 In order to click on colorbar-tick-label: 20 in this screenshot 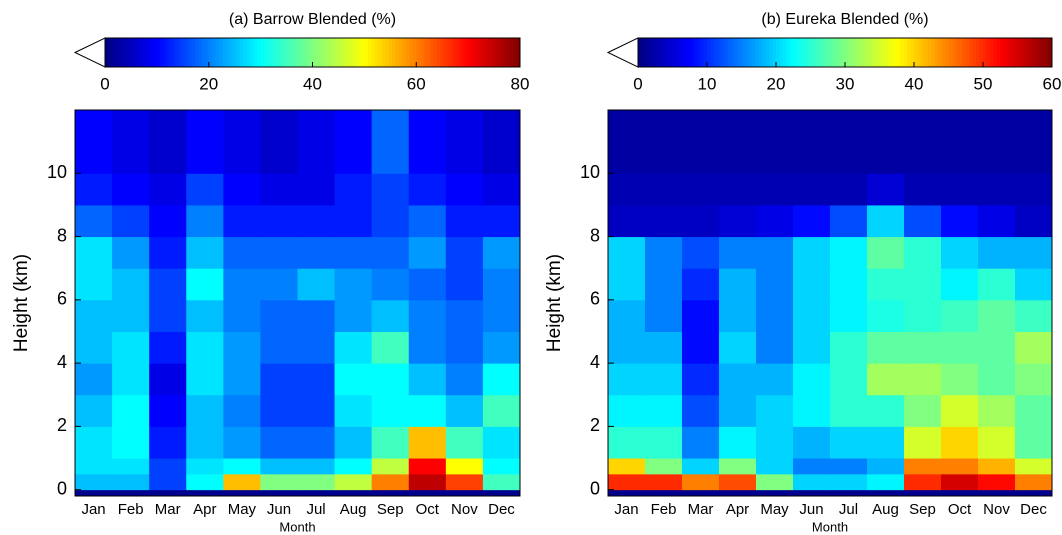, I will do `click(776, 83)`.